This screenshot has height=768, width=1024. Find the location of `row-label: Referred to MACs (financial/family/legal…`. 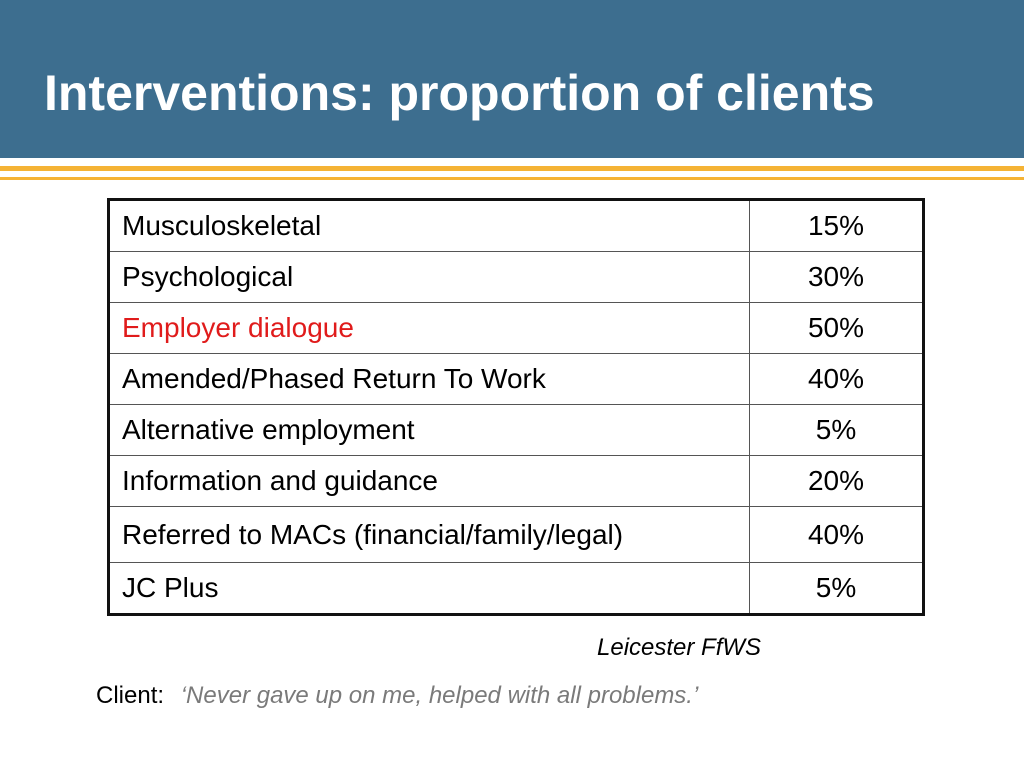

row-label: Referred to MACs (financial/family/legal… is located at coordinates (429, 534).